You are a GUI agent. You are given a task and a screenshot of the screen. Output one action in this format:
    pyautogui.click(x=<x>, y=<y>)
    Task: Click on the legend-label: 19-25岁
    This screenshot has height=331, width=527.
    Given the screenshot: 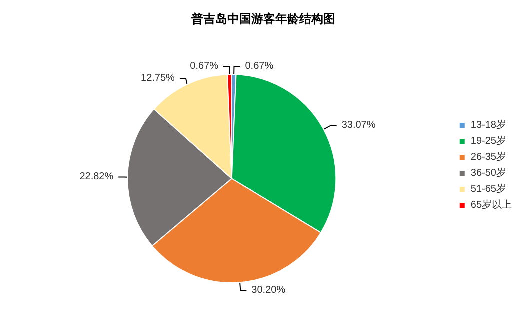 What is the action you would take?
    pyautogui.click(x=488, y=141)
    